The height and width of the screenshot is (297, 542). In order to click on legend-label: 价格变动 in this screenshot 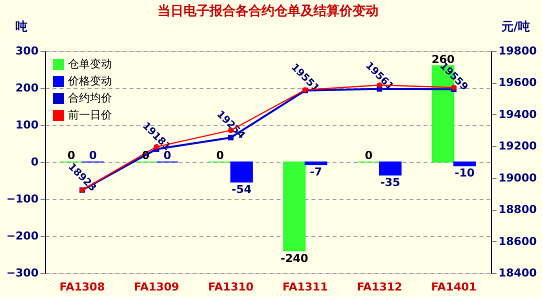, I will do `click(89, 81)`.